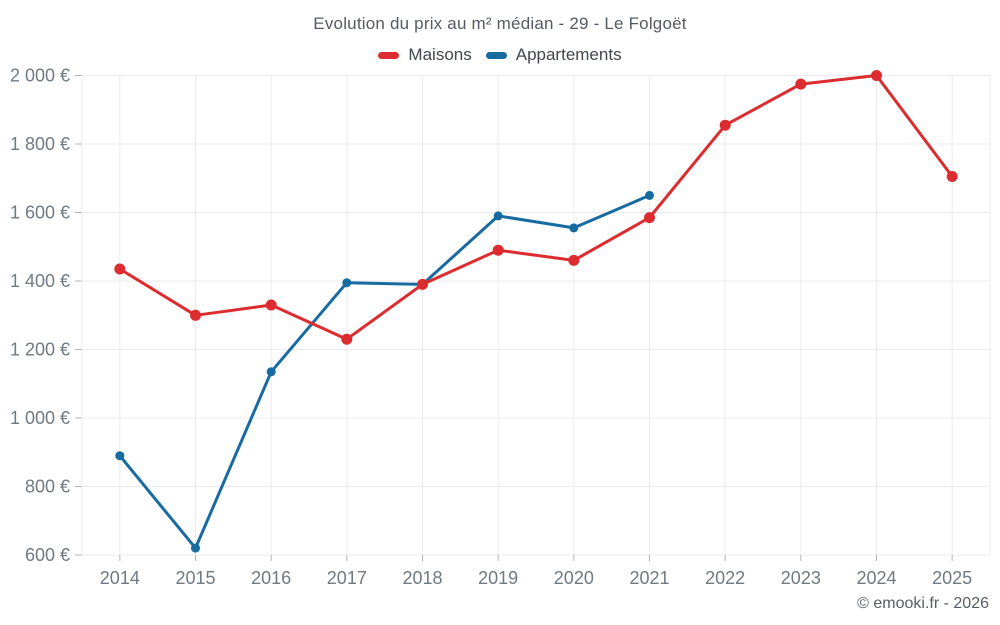 This screenshot has width=1000, height=625. What do you see at coordinates (568, 54) in the screenshot?
I see `legend-label-appartements: Appartements` at bounding box center [568, 54].